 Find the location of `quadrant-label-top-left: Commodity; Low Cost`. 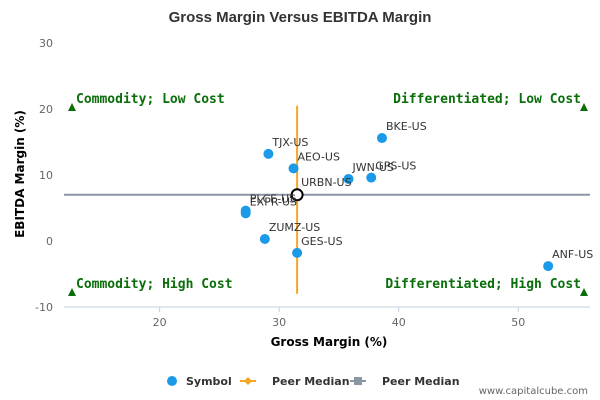

quadrant-label-top-left: Commodity; Low Cost is located at coordinates (150, 99).